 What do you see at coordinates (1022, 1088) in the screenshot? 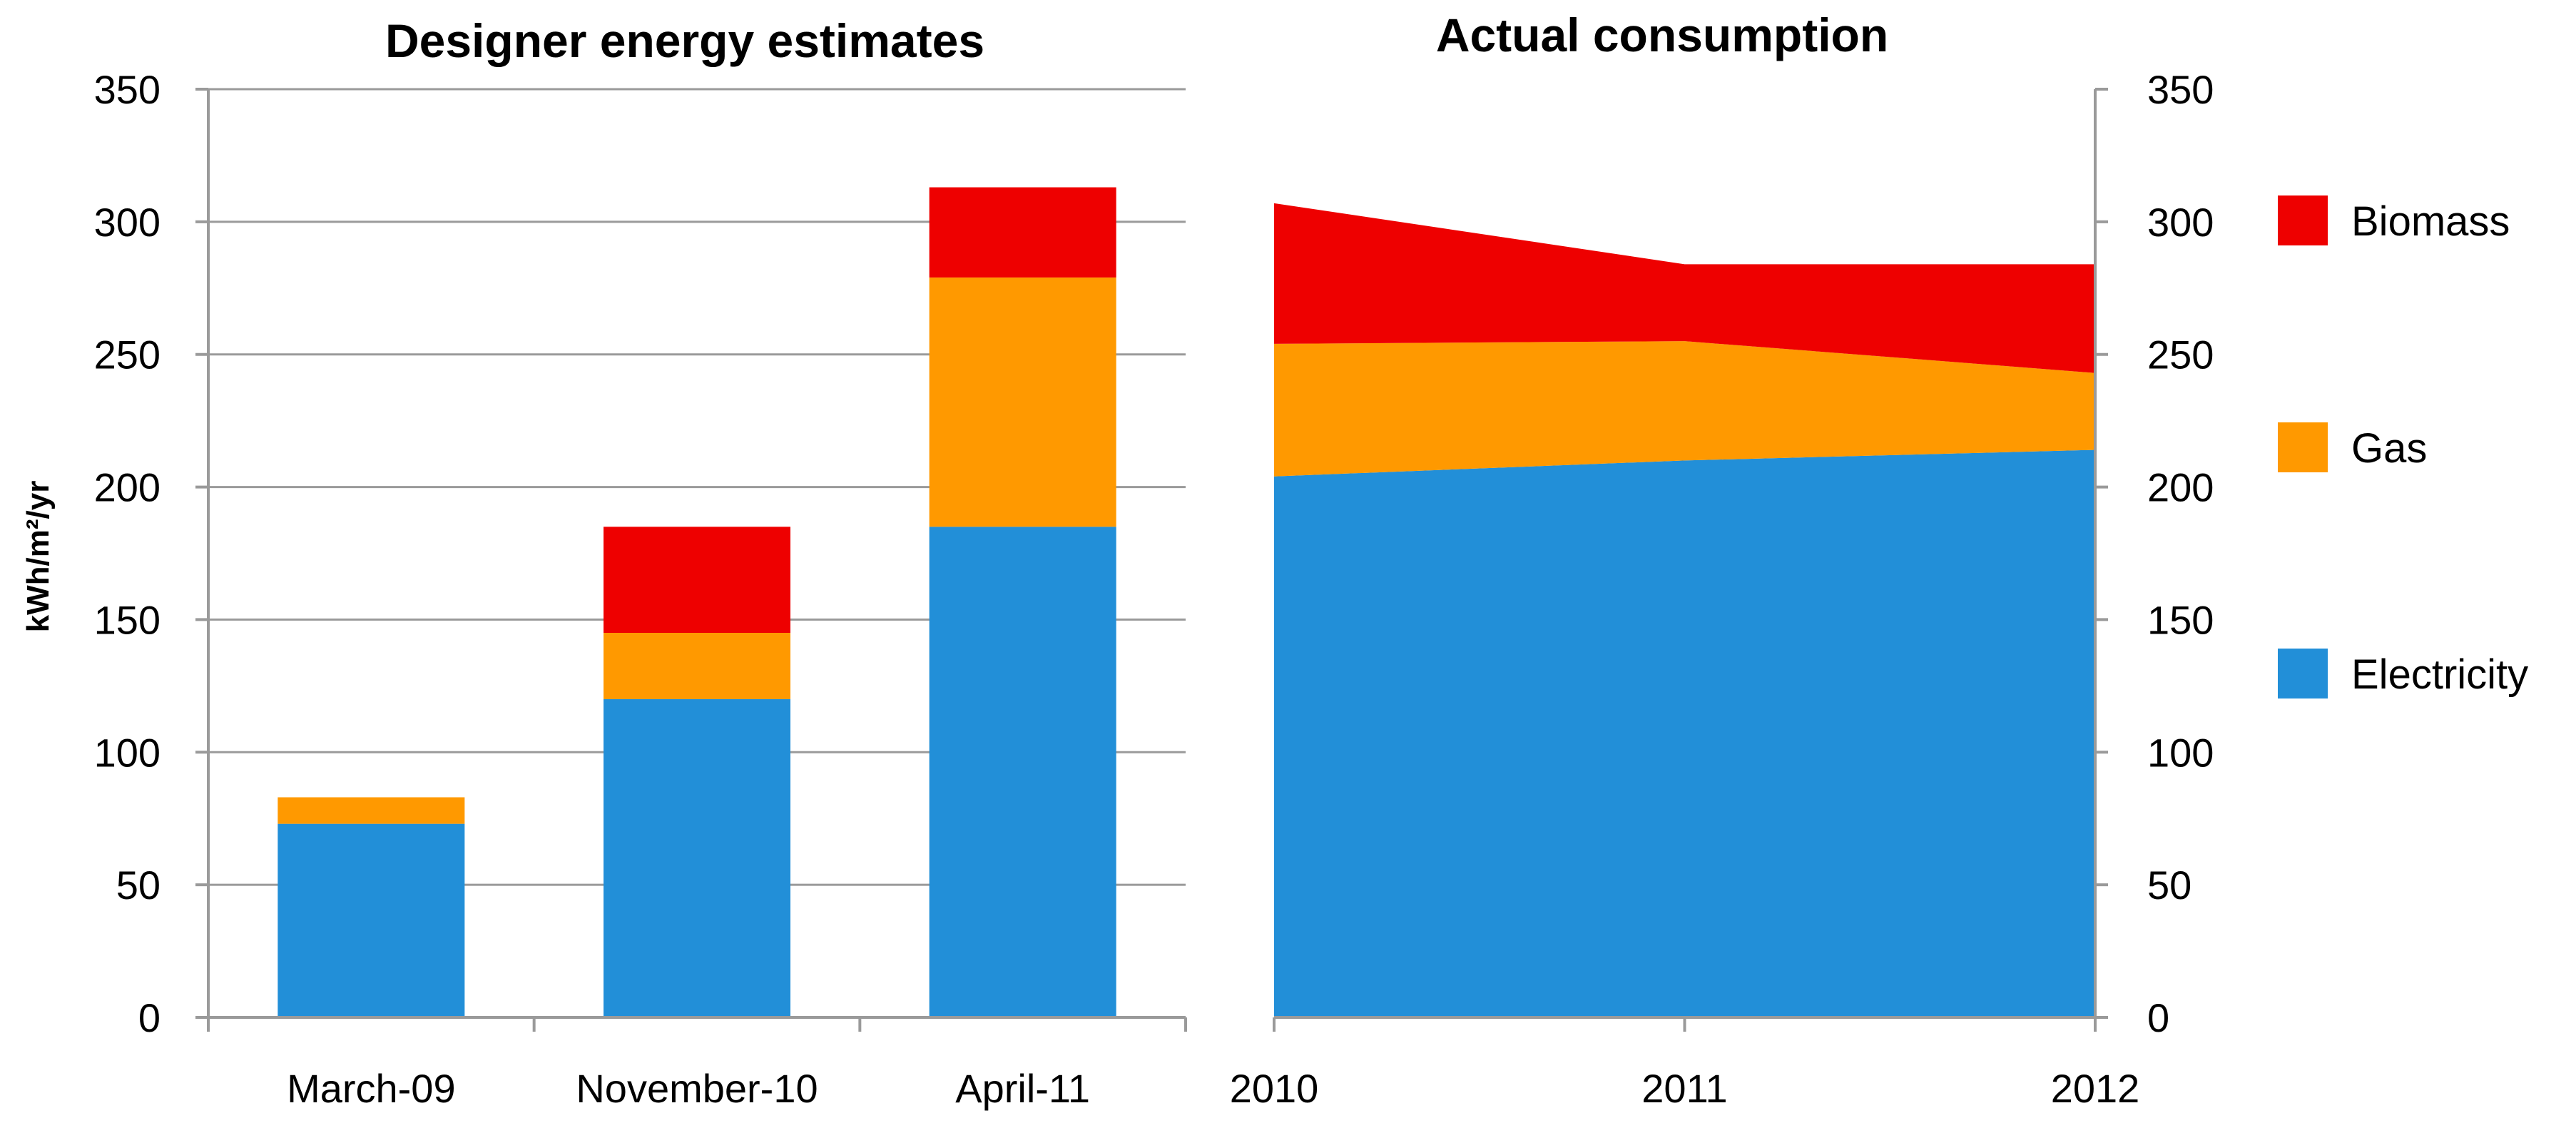
I see `x-tick-april-11: April-11` at bounding box center [1022, 1088].